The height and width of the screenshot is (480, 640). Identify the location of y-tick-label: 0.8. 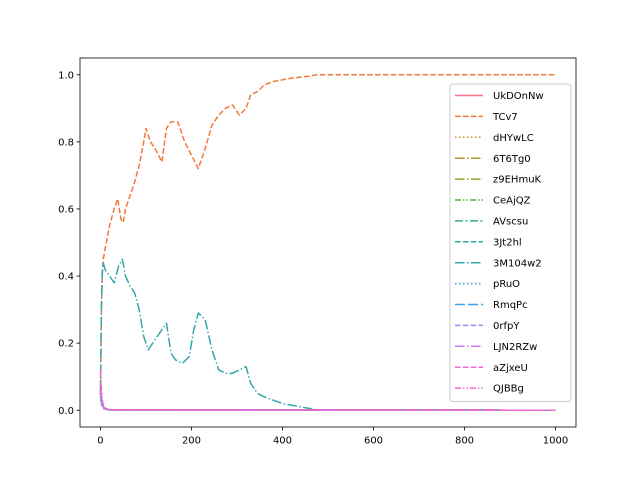
(66, 142).